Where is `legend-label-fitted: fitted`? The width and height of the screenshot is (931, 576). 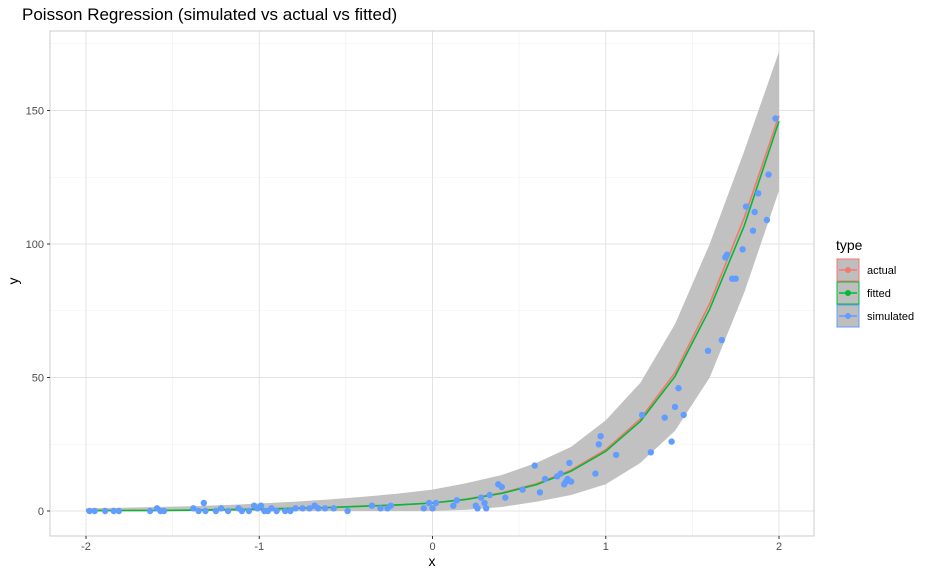 legend-label-fitted: fitted is located at coordinates (879, 294).